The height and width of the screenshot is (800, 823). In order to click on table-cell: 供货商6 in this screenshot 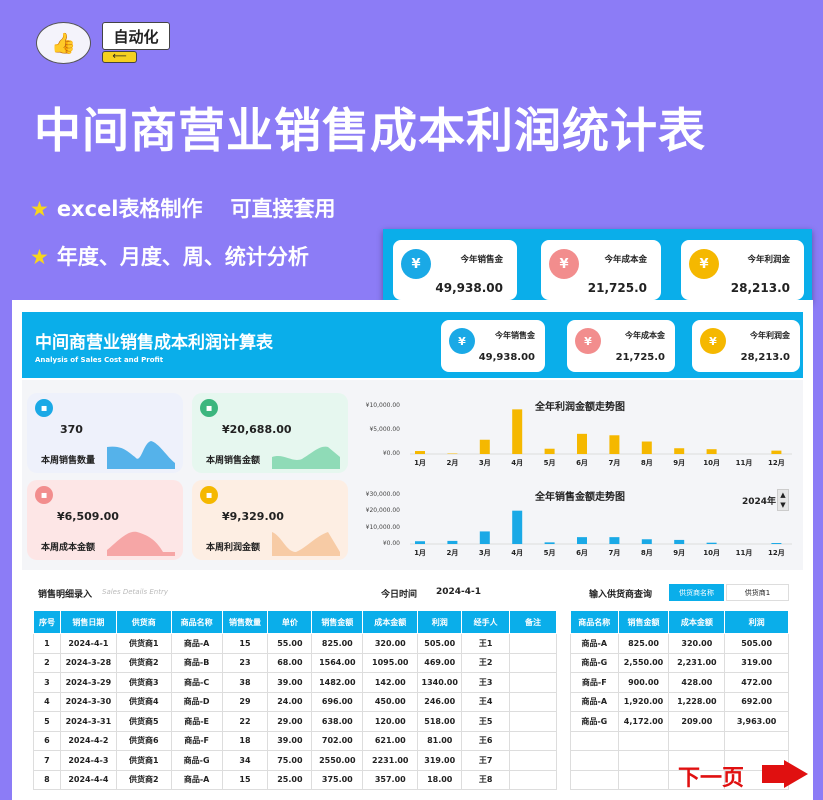, I will do `click(143, 740)`.